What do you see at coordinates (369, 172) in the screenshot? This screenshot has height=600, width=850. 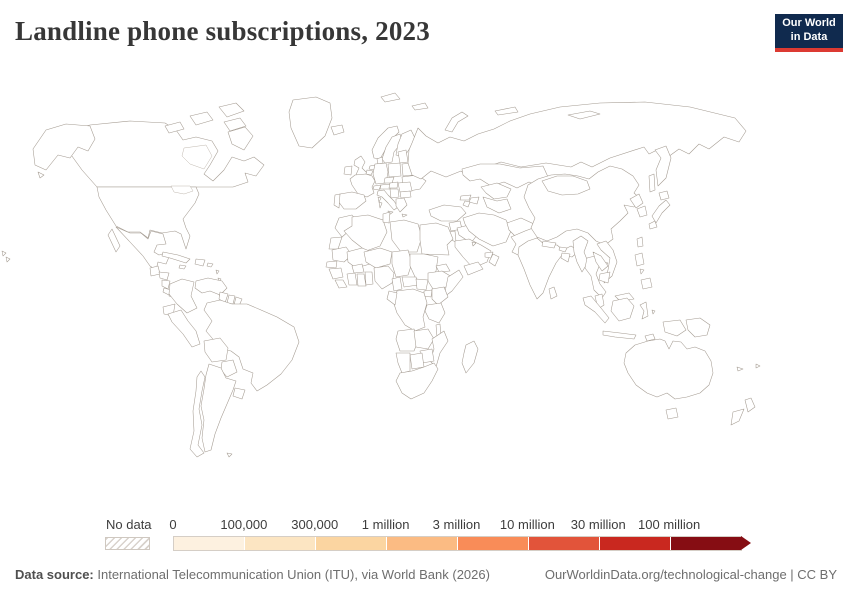 I see `country-belgium` at bounding box center [369, 172].